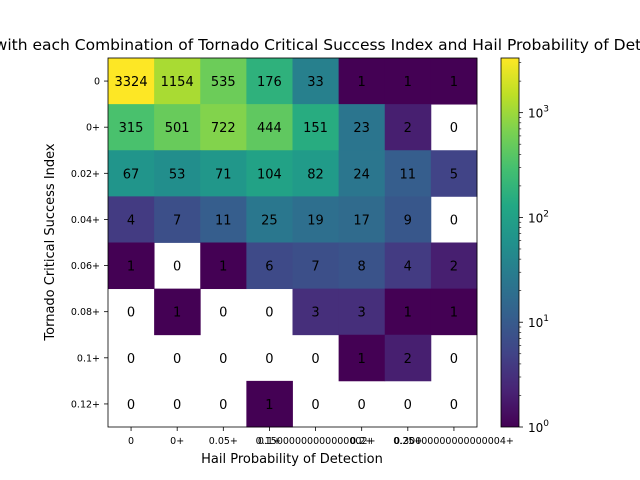  I want to click on cell-value-label: 33, so click(315, 82).